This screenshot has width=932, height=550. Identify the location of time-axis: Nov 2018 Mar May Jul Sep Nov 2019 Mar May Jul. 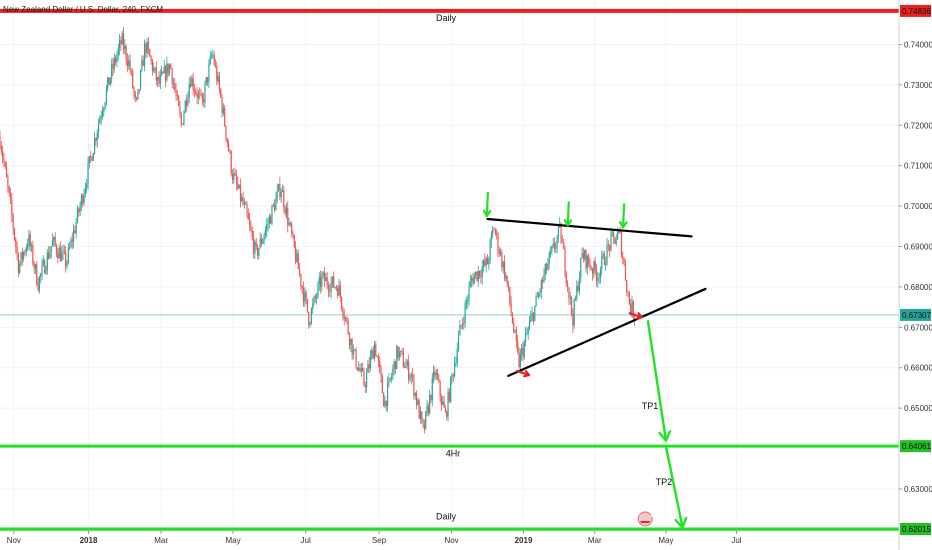
(374, 538).